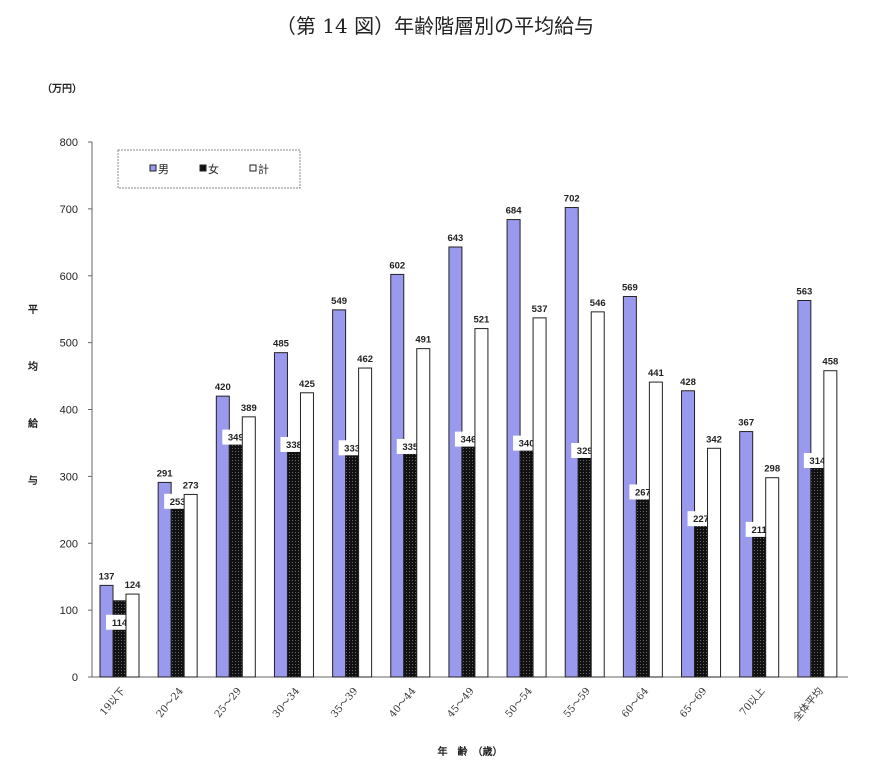 This screenshot has height=761, width=870. What do you see at coordinates (468, 440) in the screenshot?
I see `data-label: 346` at bounding box center [468, 440].